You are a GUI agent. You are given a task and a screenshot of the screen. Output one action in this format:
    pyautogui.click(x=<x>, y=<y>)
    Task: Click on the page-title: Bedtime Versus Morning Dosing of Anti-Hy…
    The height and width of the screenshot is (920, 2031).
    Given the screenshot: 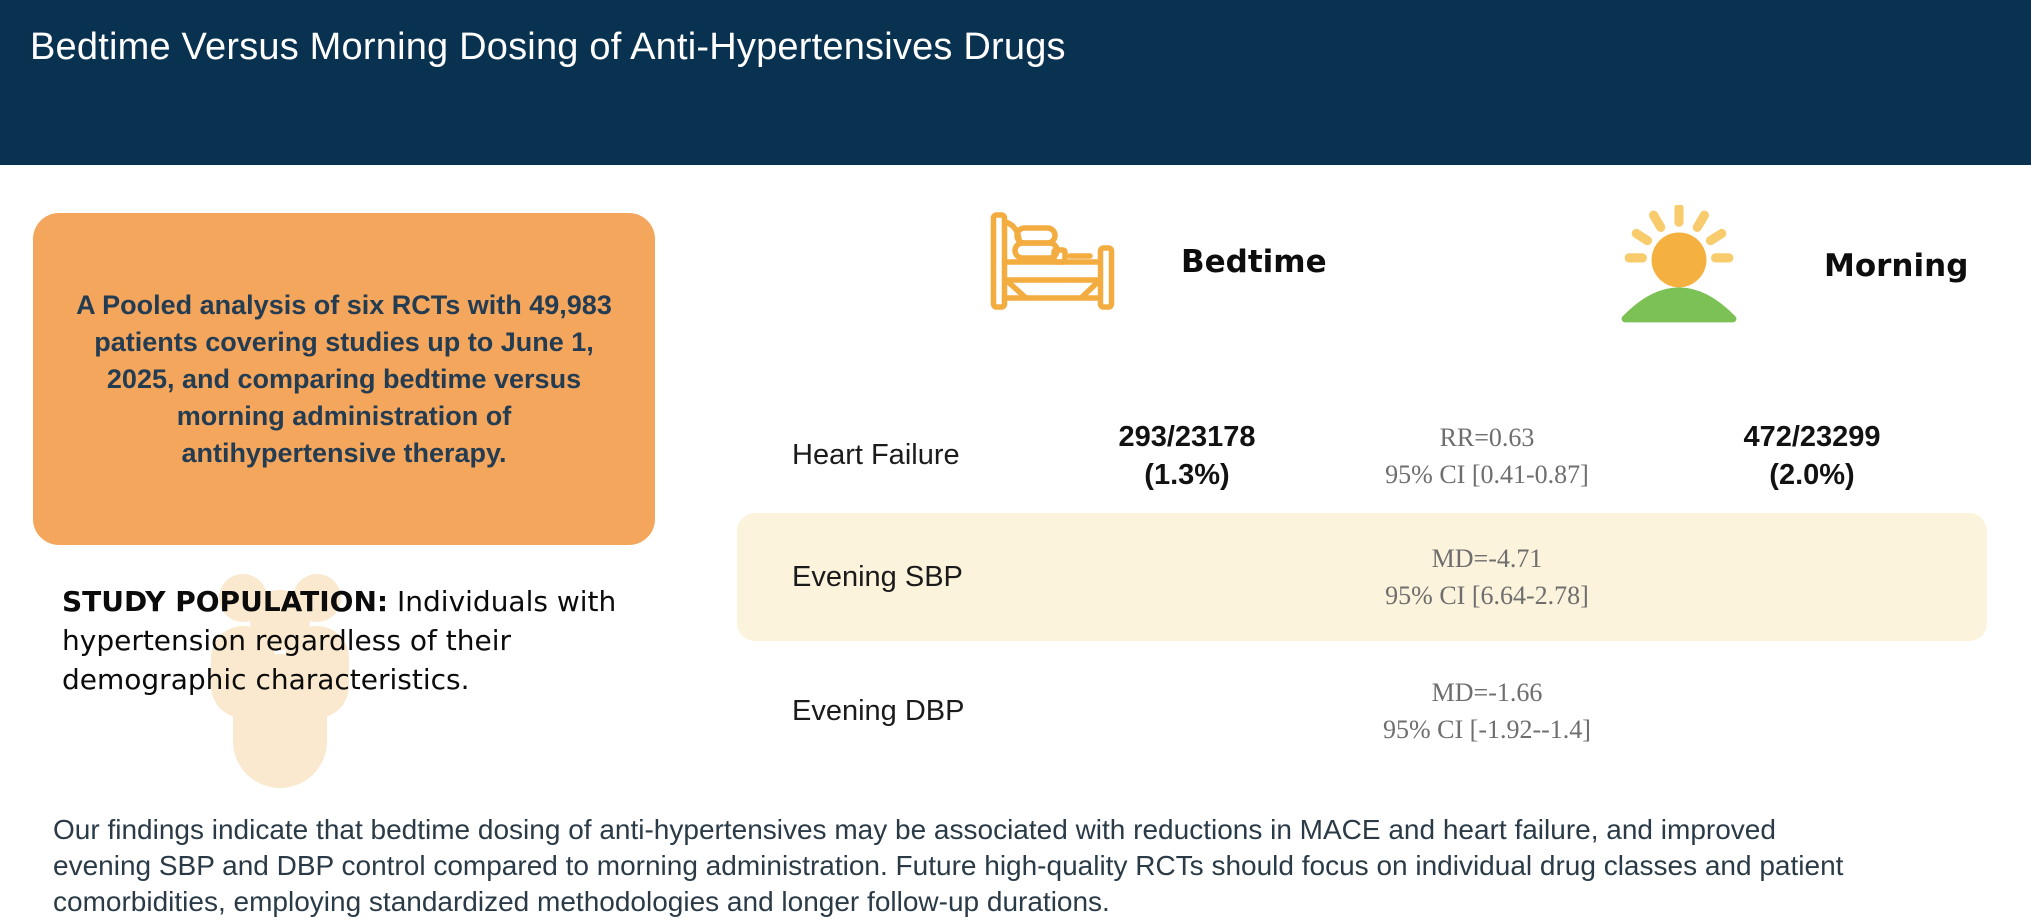 What is the action you would take?
    pyautogui.click(x=548, y=47)
    